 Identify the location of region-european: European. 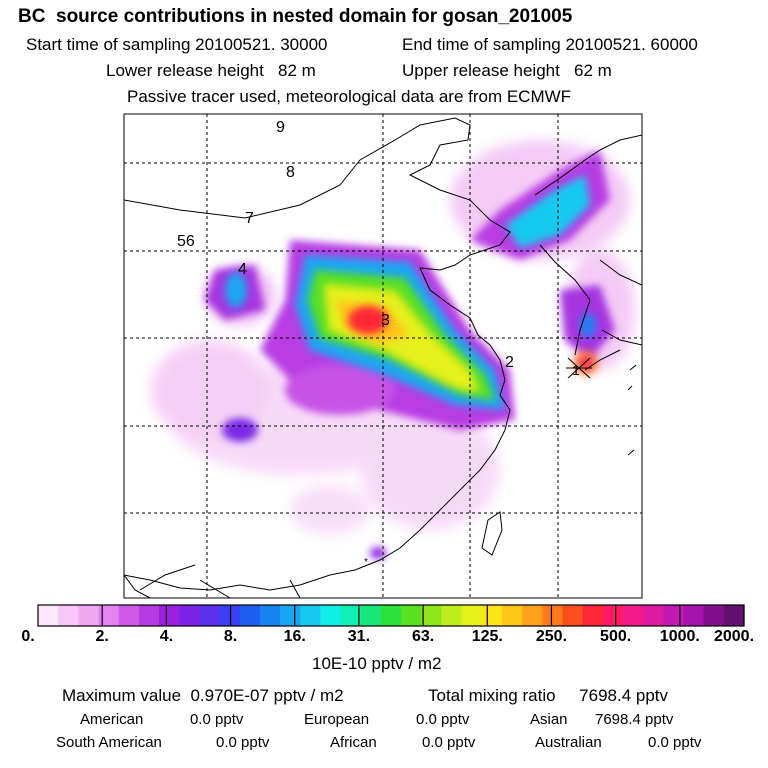
(337, 719).